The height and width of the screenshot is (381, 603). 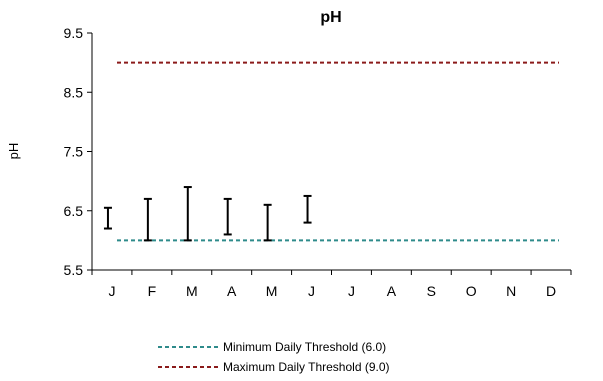 What do you see at coordinates (74, 152) in the screenshot?
I see `y-tick-label: 7.5` at bounding box center [74, 152].